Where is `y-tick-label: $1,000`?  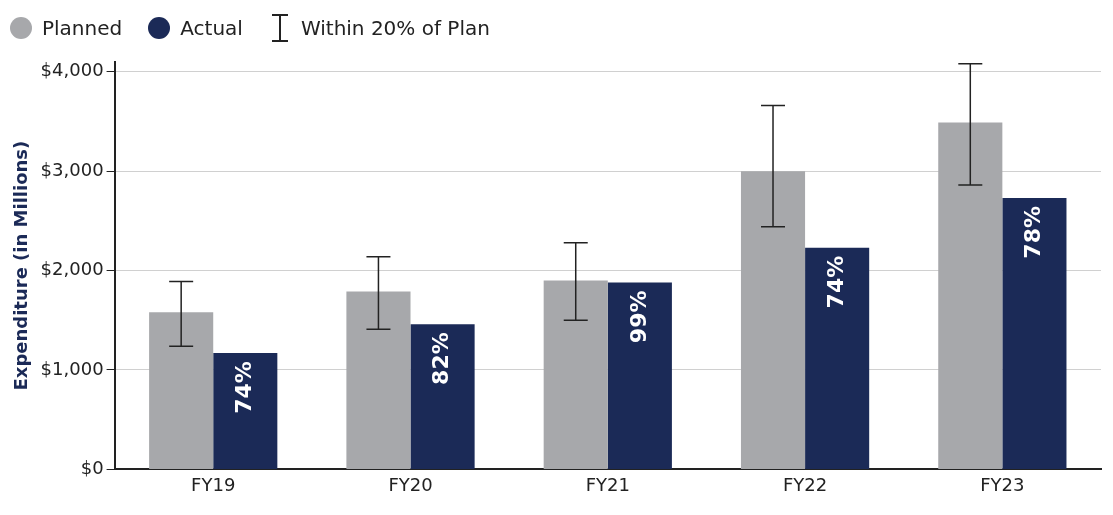
y-tick-label: $1,000 is located at coordinates (72, 368).